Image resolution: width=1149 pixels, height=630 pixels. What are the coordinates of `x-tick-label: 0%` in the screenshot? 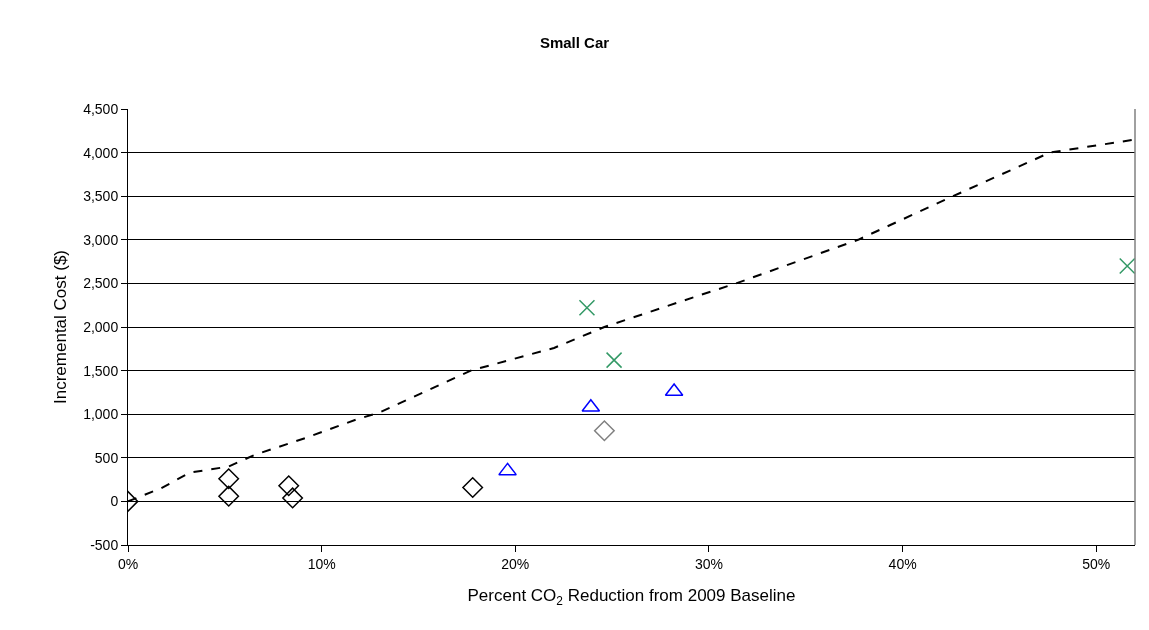 It's located at (128, 563).